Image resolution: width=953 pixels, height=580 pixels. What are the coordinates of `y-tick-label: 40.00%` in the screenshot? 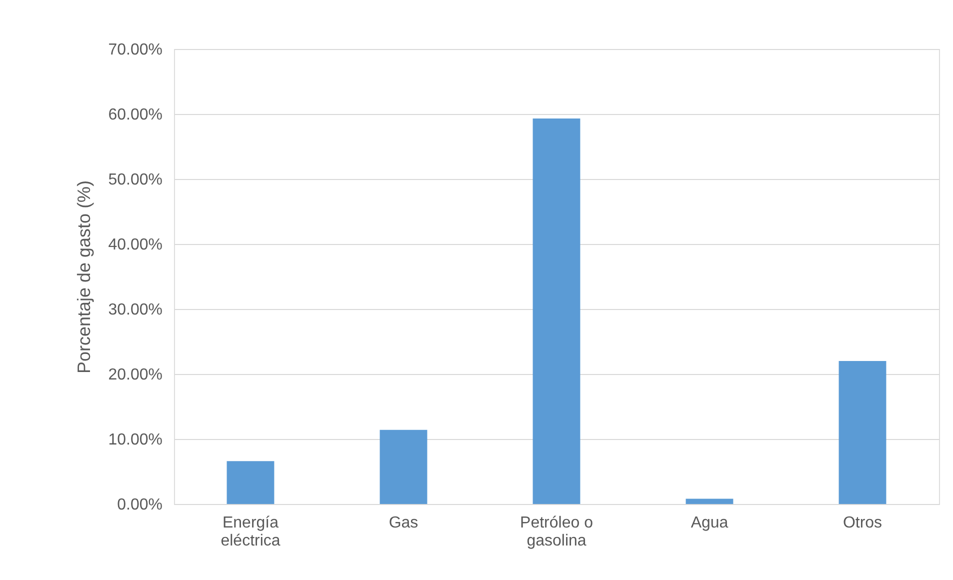 It's located at (135, 245).